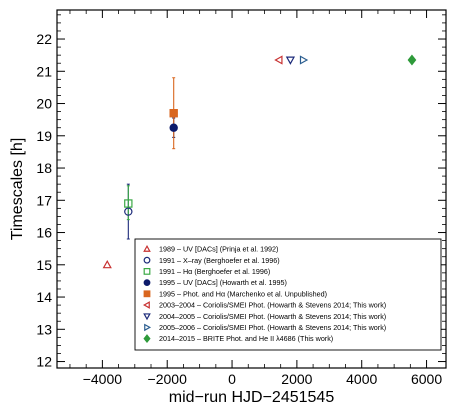  Describe the element at coordinates (44, 200) in the screenshot. I see `y-tick-label: 17` at that location.